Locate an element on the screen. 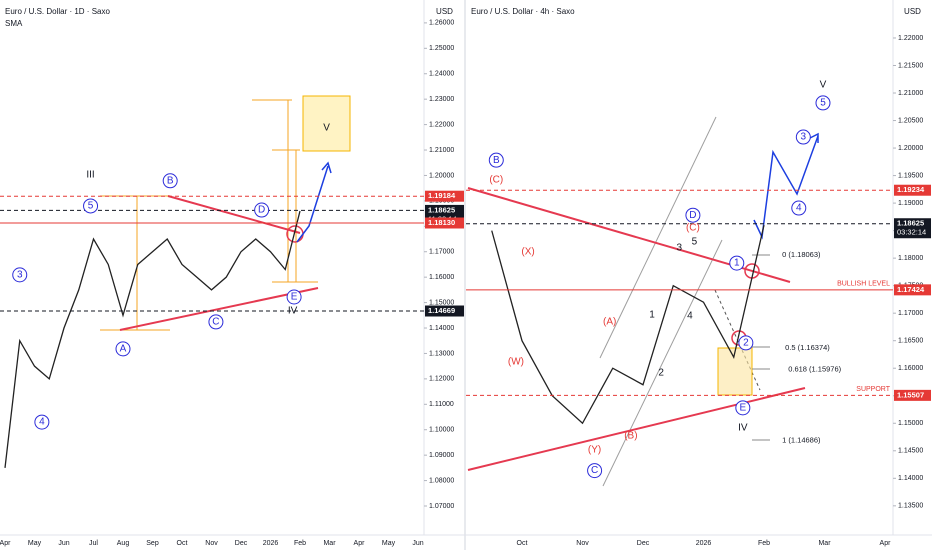  y-tick-label: 1.10000 is located at coordinates (441, 430).